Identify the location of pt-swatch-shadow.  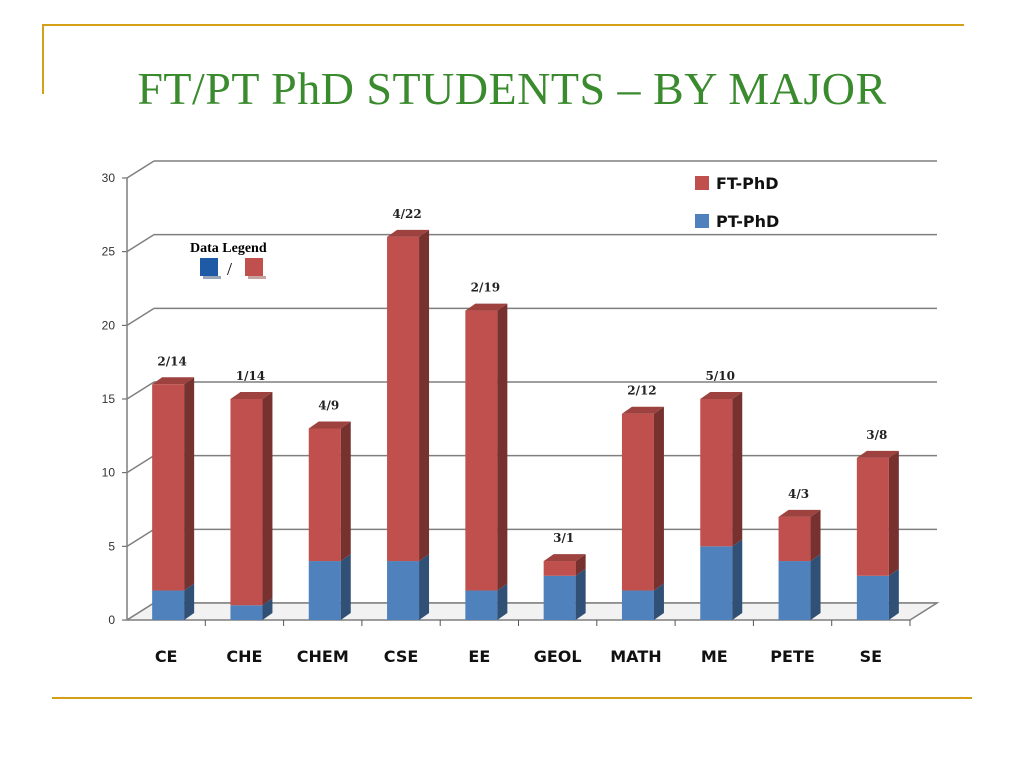
(212, 277).